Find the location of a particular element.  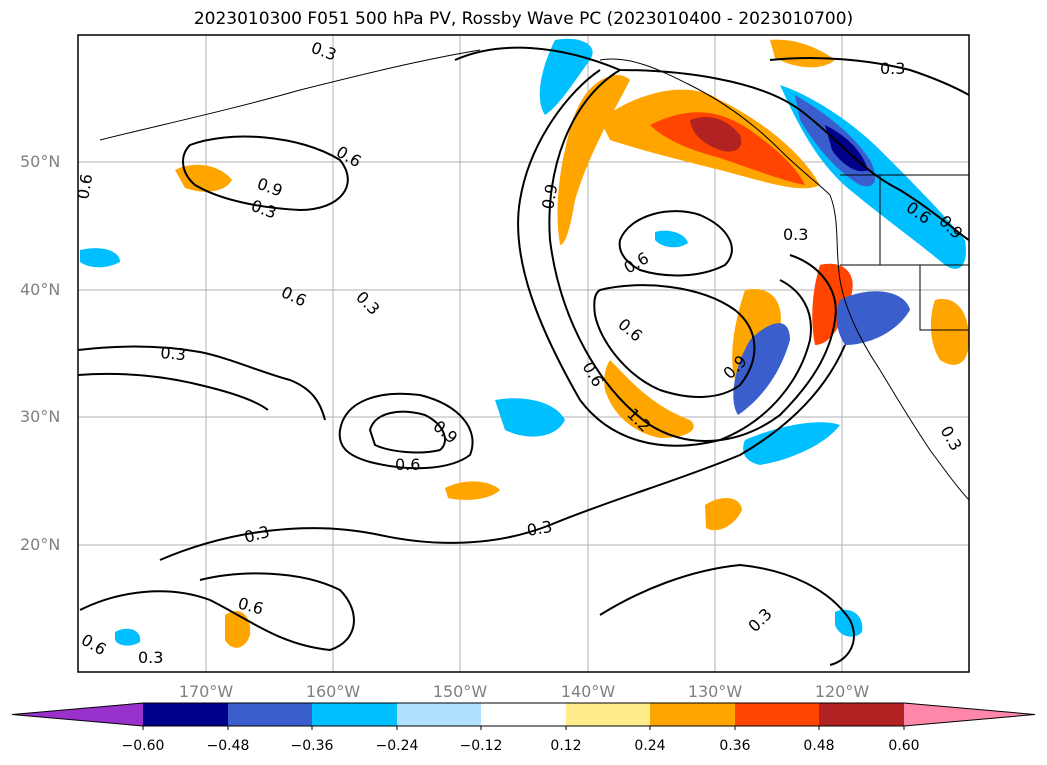

positive-anomaly-trough is located at coordinates (649, 399).